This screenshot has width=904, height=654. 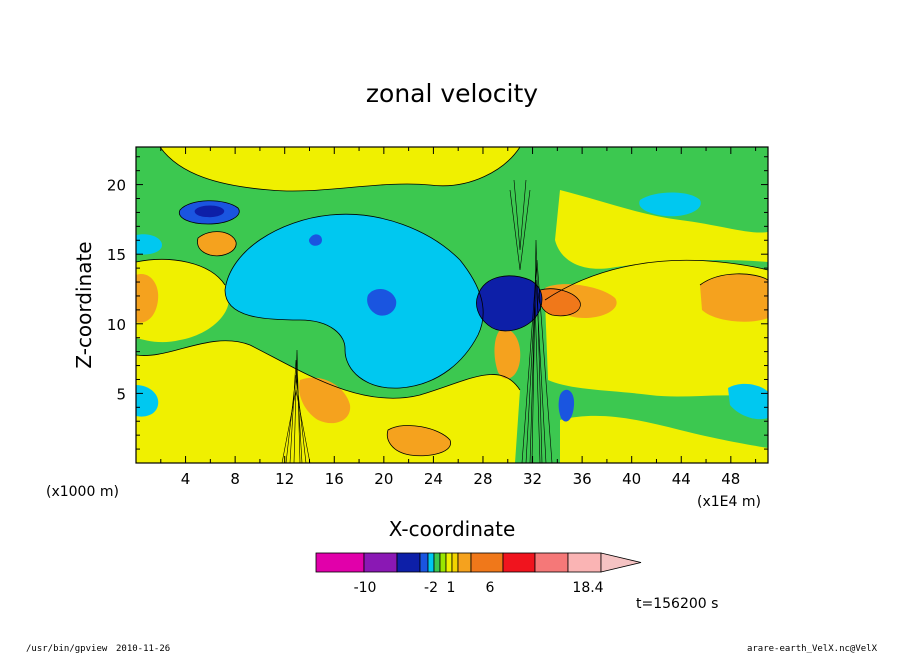 What do you see at coordinates (482, 479) in the screenshot?
I see `x-tick-label: 28` at bounding box center [482, 479].